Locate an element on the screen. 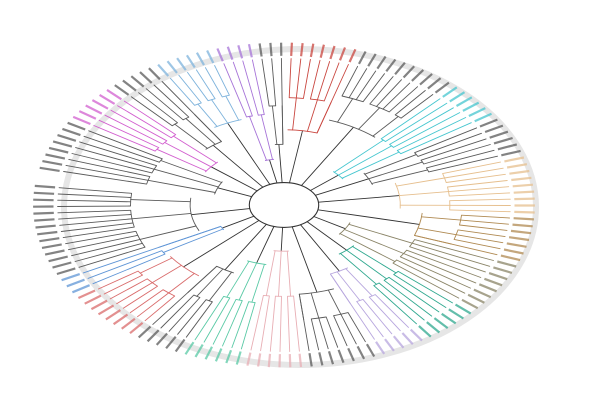 The height and width of the screenshot is (415, 600). clade-purple-branch is located at coordinates (266, 137).